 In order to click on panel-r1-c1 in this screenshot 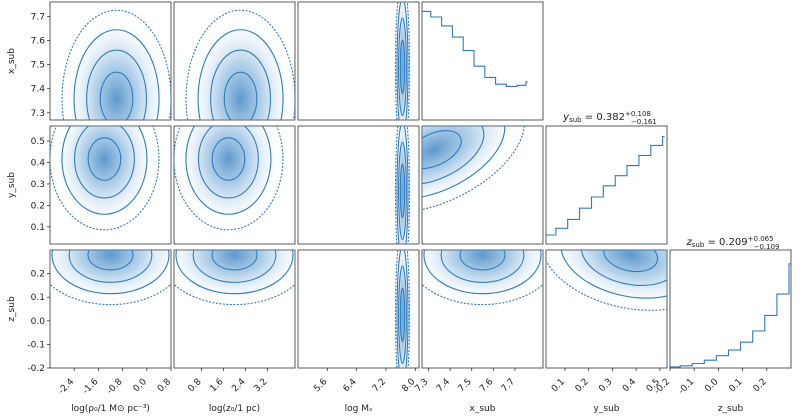, I will do `click(234, 185)`.